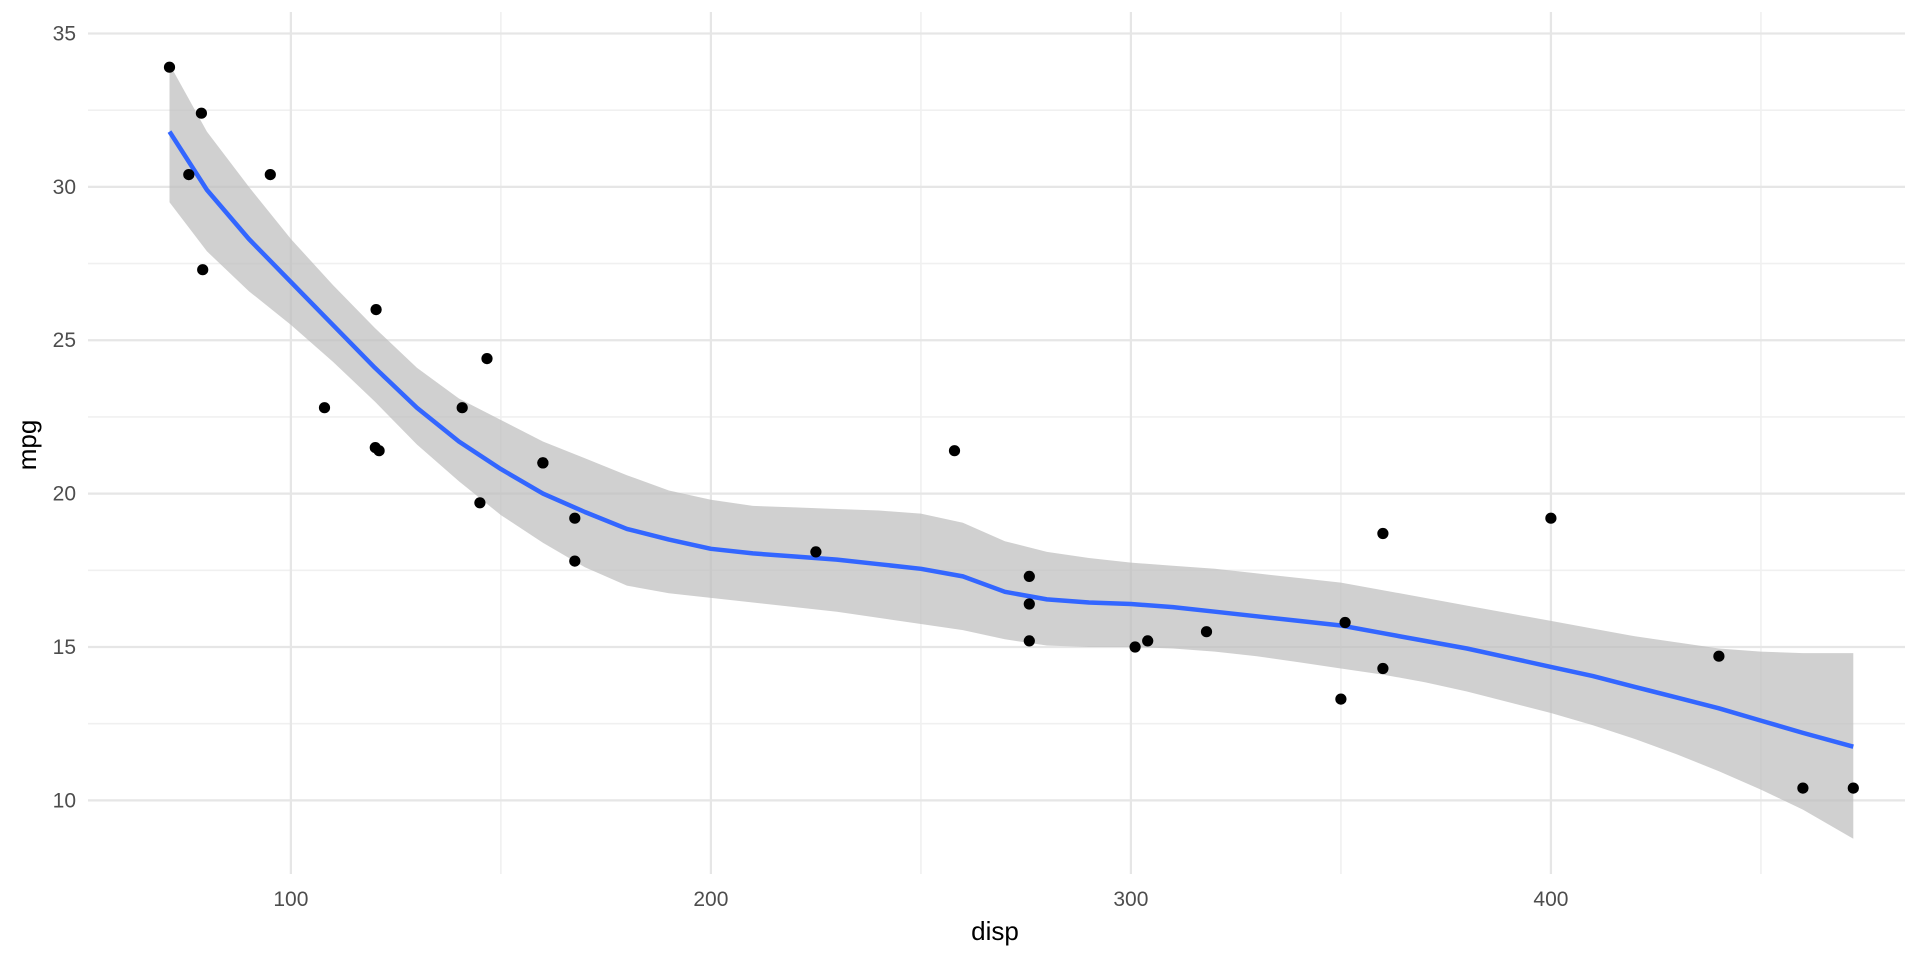 The width and height of the screenshot is (1920, 960). I want to click on x-tick-label: 300, so click(1130, 899).